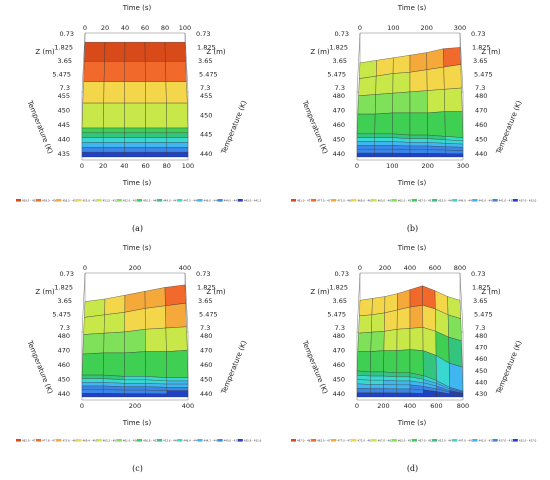  I want to click on z-tick-left: 7.3, so click(340, 88).